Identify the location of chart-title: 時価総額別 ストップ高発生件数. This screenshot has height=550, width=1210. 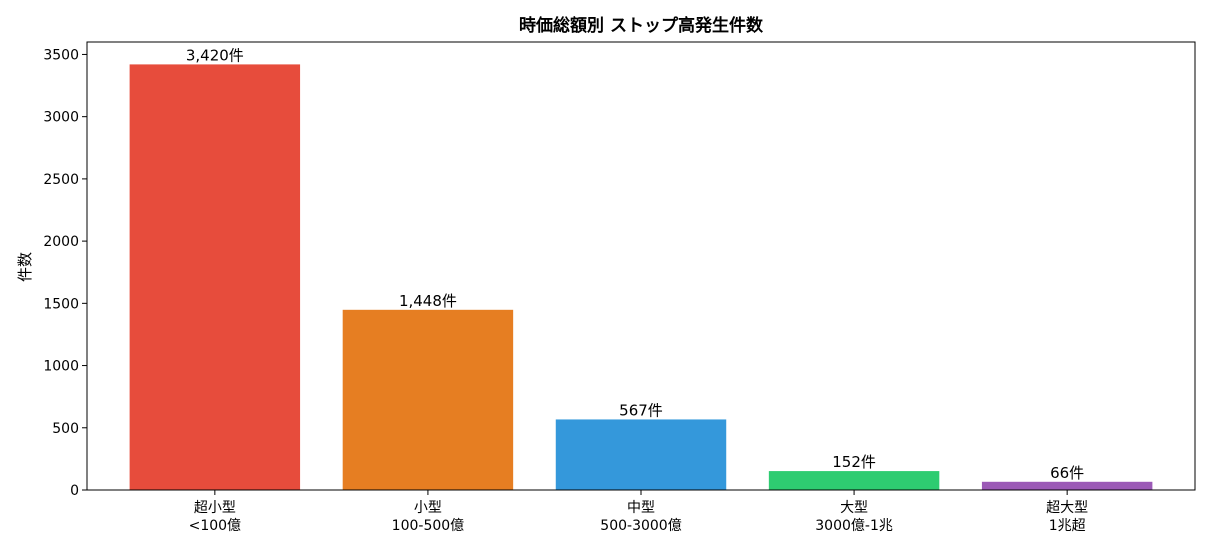
(641, 25).